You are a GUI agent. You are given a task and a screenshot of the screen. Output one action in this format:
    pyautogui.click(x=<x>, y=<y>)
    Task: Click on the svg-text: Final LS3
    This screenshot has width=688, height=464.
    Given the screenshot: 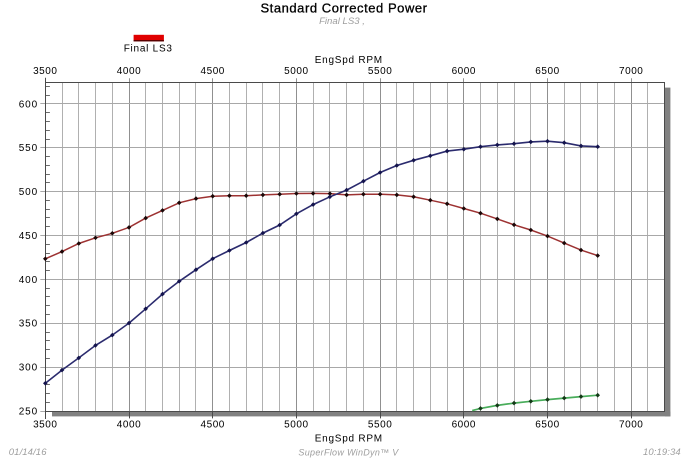 What is the action you would take?
    pyautogui.click(x=148, y=49)
    